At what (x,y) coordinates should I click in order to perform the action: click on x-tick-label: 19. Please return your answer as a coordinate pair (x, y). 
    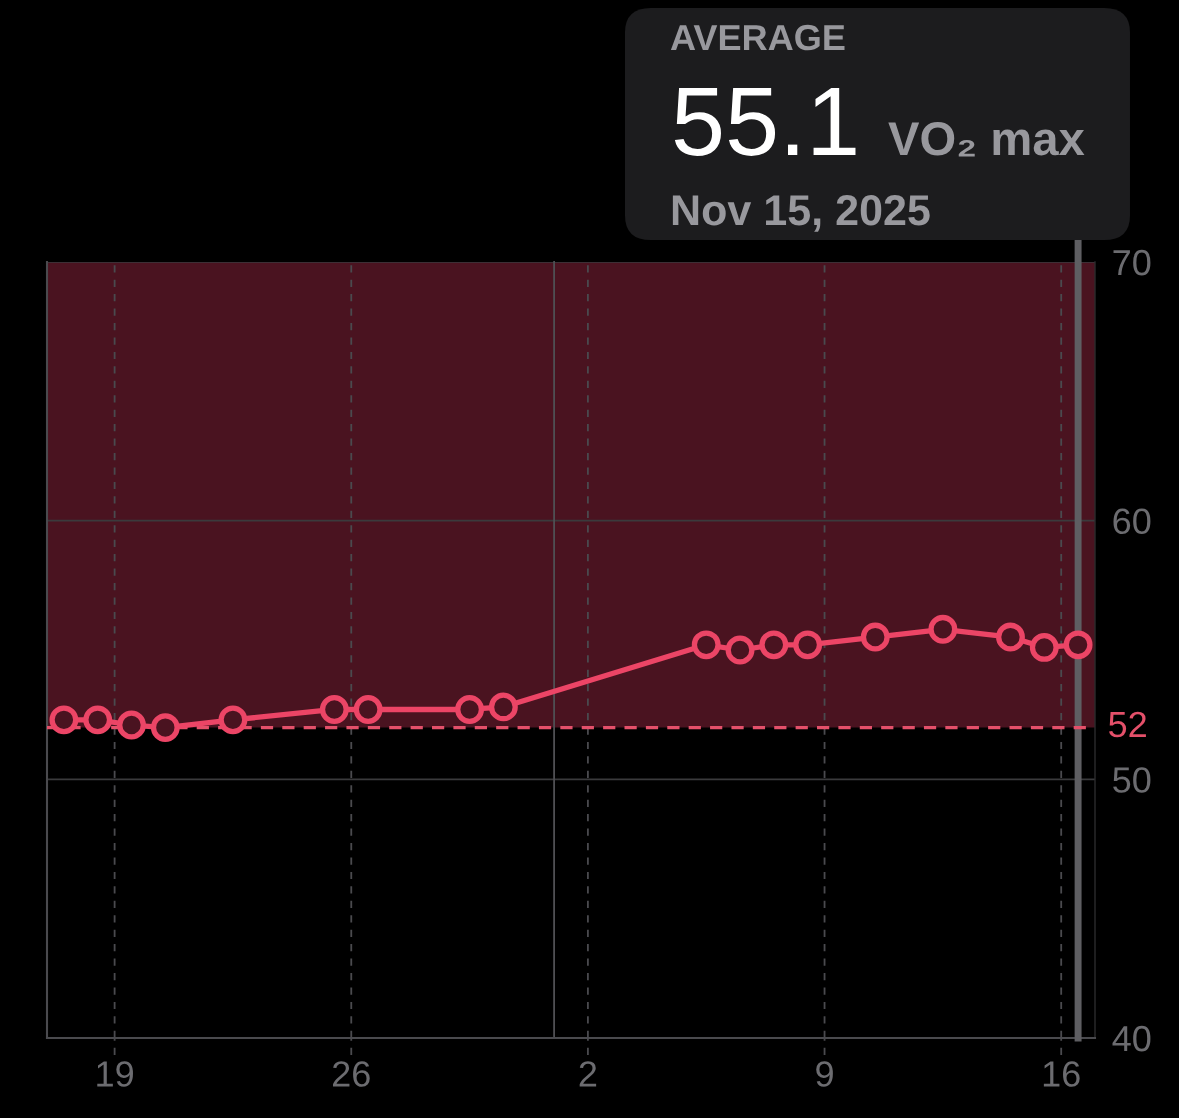
    Looking at the image, I should click on (115, 1074).